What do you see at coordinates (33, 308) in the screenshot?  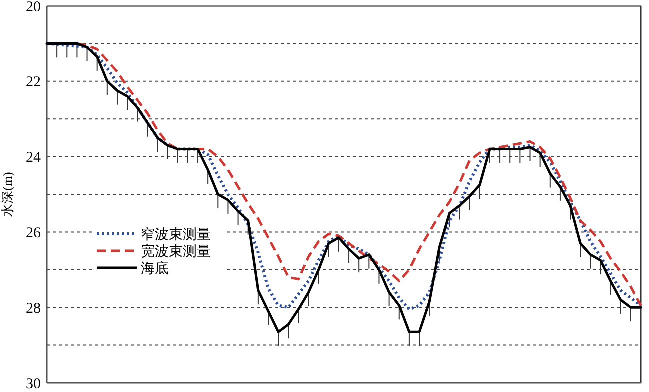 I see `y-tick-label: 28` at bounding box center [33, 308].